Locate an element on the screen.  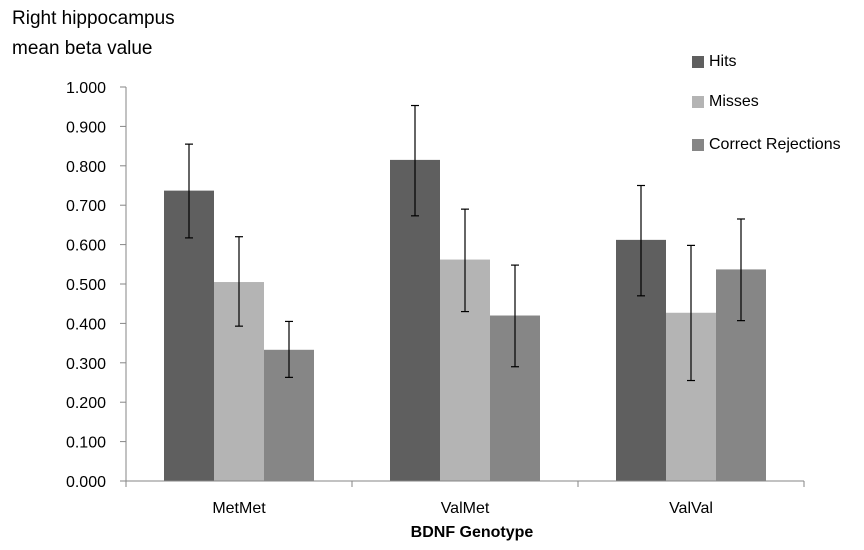
legend-label-correct-rejections: Correct Rejections is located at coordinates (775, 144).